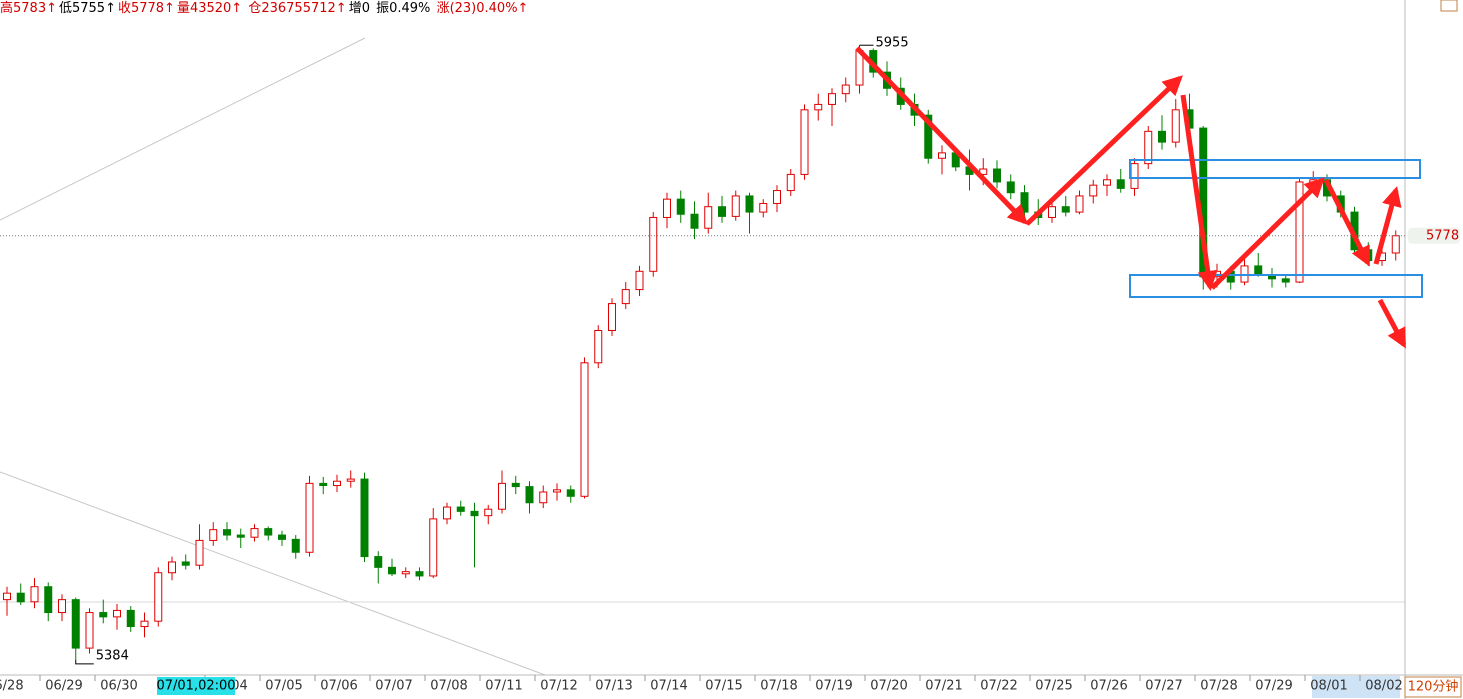 This screenshot has width=1463, height=699. What do you see at coordinates (892, 43) in the screenshot?
I see `high-label: 5955` at bounding box center [892, 43].